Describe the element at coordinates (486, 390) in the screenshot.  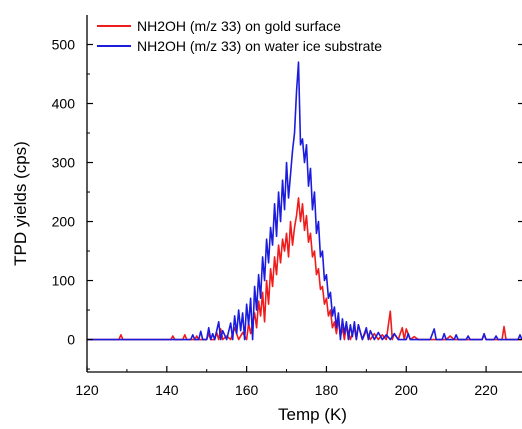
I see `x-tick-label: 220` at that location.